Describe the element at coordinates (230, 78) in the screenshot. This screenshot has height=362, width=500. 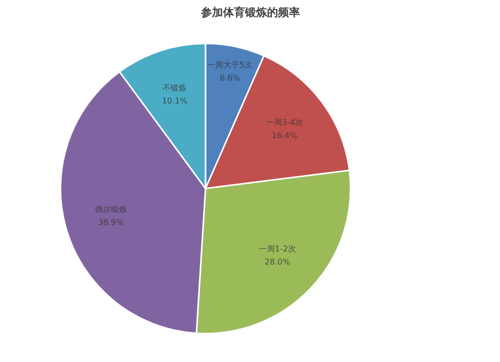
I see `data-label: 6.6%` at that location.